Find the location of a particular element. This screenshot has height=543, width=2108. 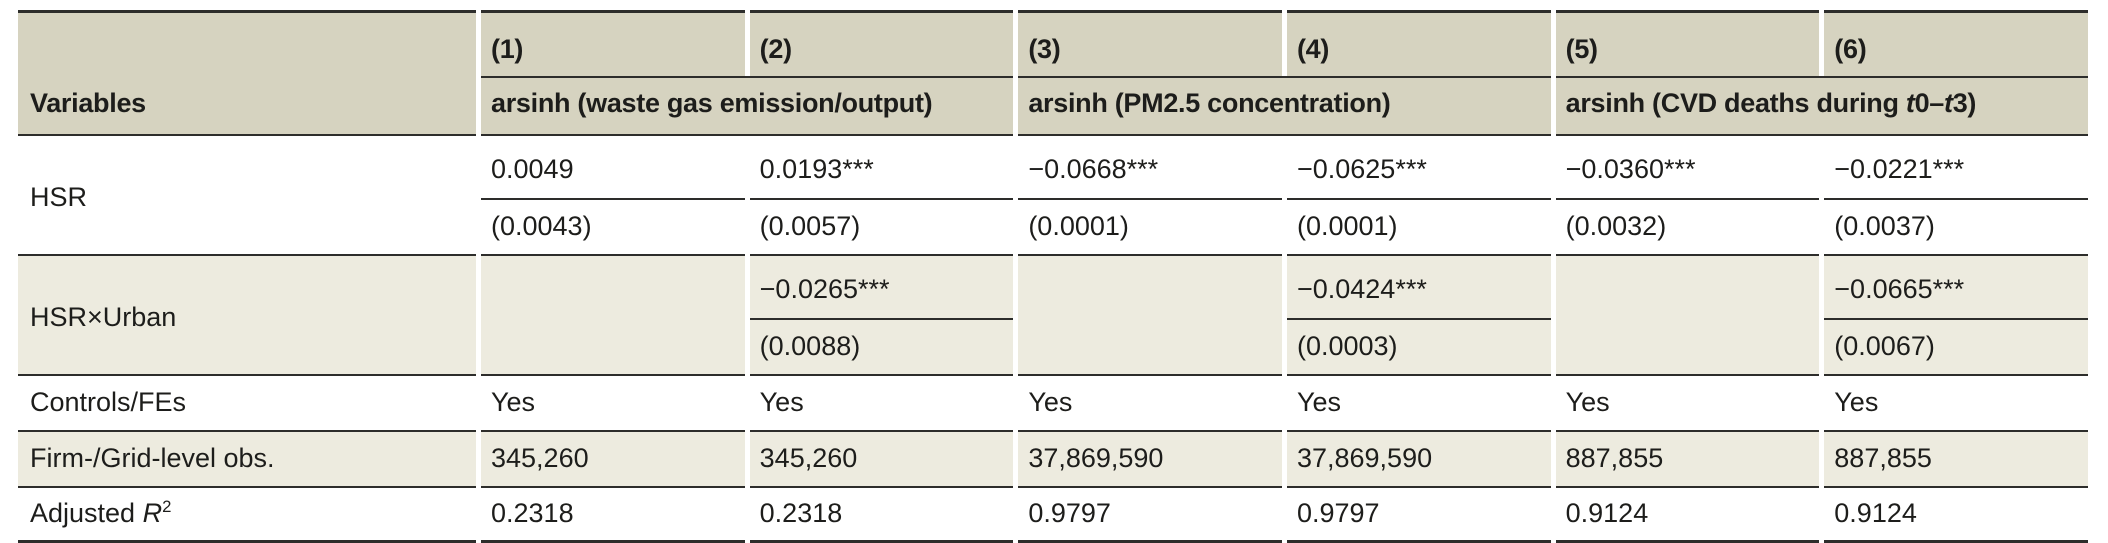

row-label-hsr-urban: HSR×Urban is located at coordinates (247, 316).